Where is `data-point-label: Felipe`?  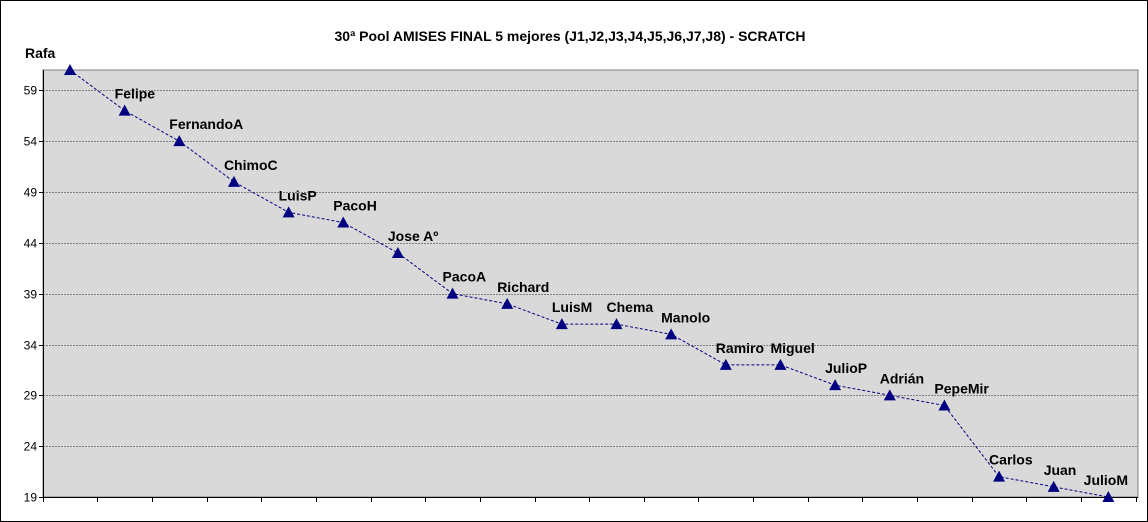
data-point-label: Felipe is located at coordinates (135, 94).